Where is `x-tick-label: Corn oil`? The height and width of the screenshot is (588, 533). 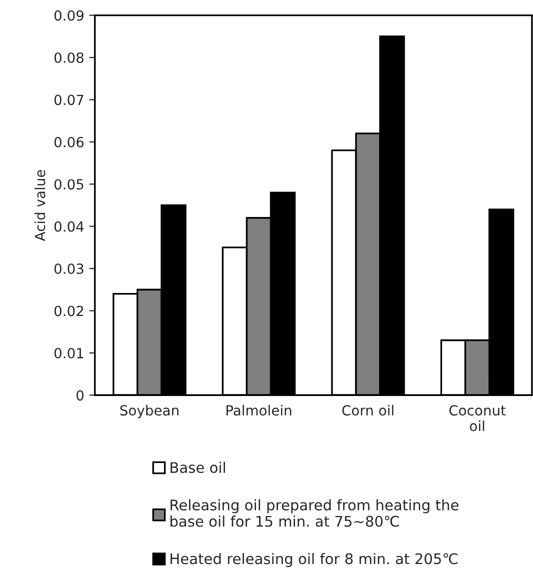 x-tick-label: Corn oil is located at coordinates (368, 410).